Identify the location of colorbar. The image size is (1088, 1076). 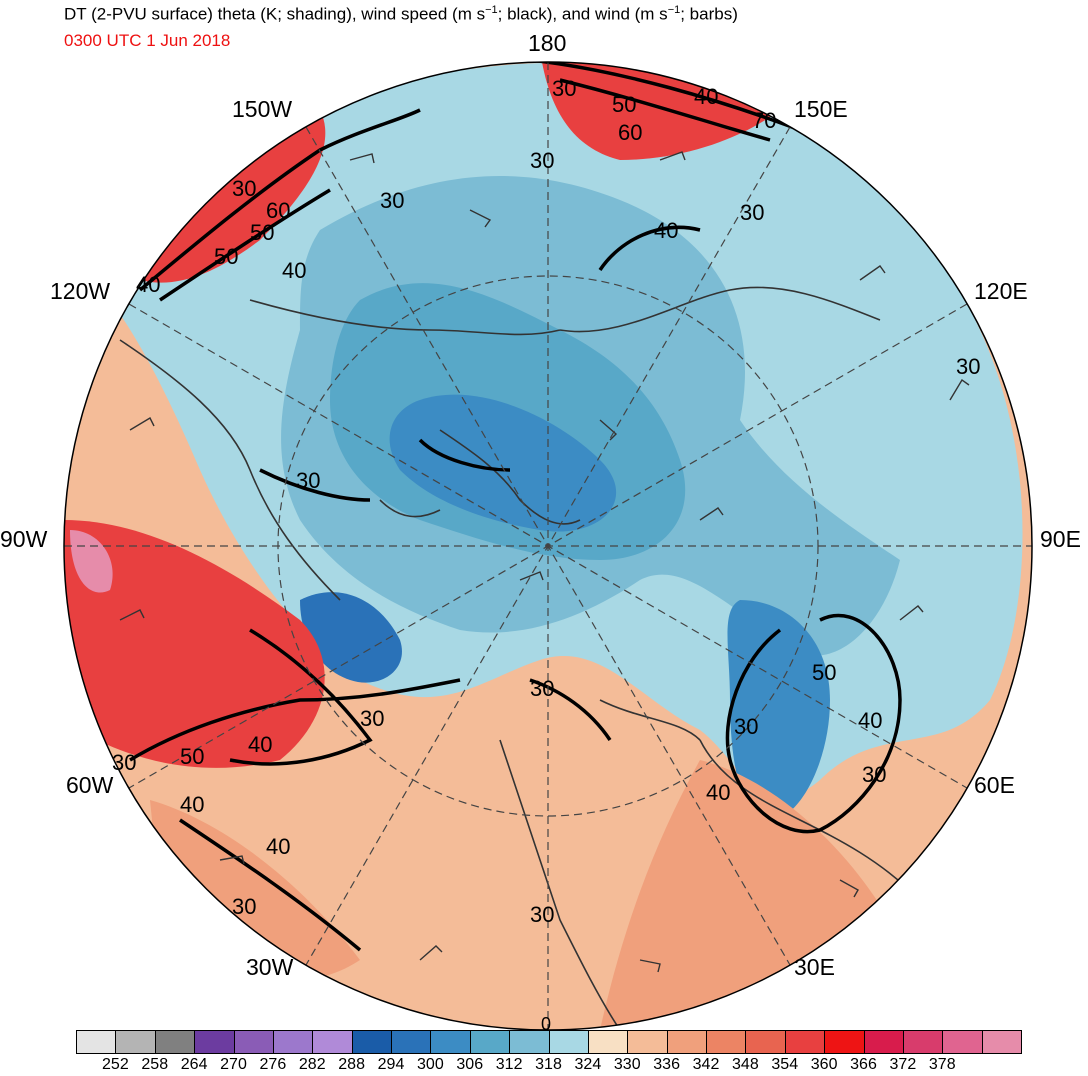
(549, 1042).